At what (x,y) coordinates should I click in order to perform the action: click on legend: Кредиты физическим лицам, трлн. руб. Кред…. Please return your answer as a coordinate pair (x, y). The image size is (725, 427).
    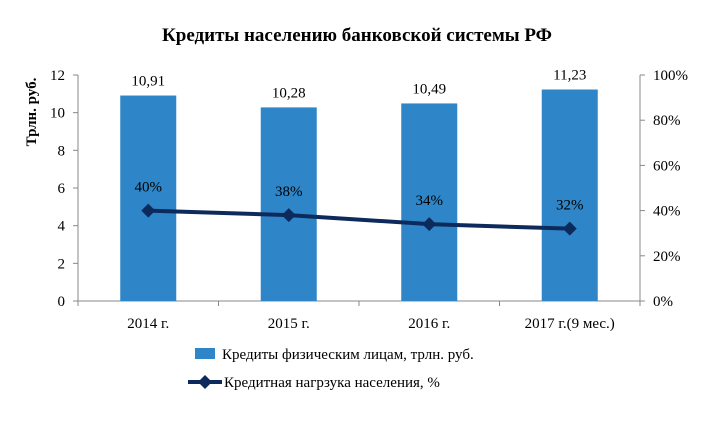
    Looking at the image, I should click on (331, 369).